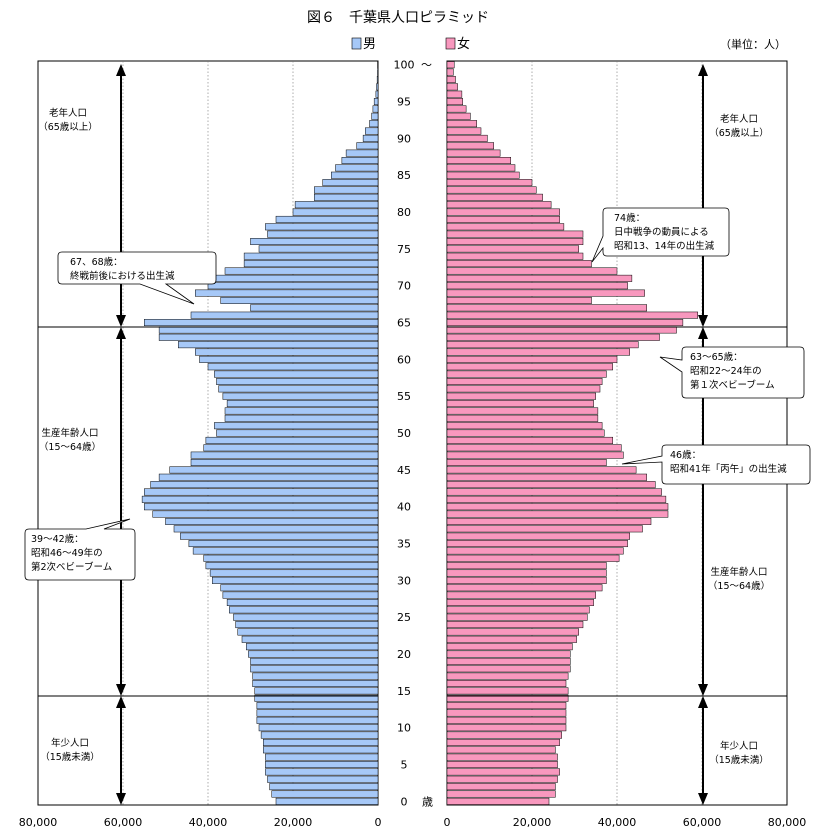  I want to click on x-tick-female-2: 40,000, so click(617, 822).